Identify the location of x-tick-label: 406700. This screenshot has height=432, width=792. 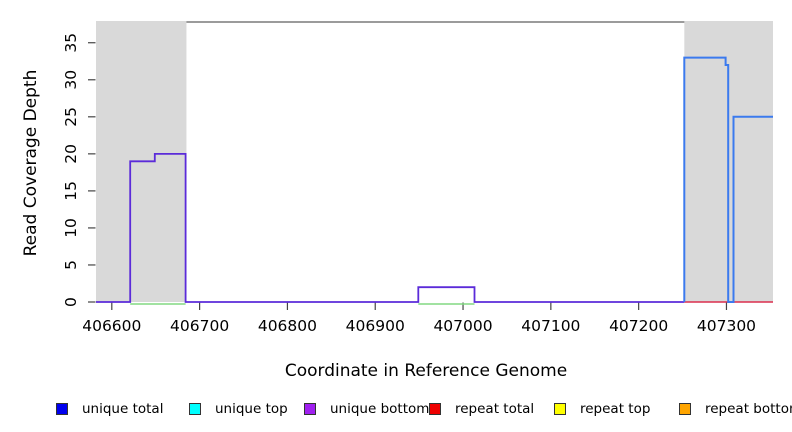
(199, 326).